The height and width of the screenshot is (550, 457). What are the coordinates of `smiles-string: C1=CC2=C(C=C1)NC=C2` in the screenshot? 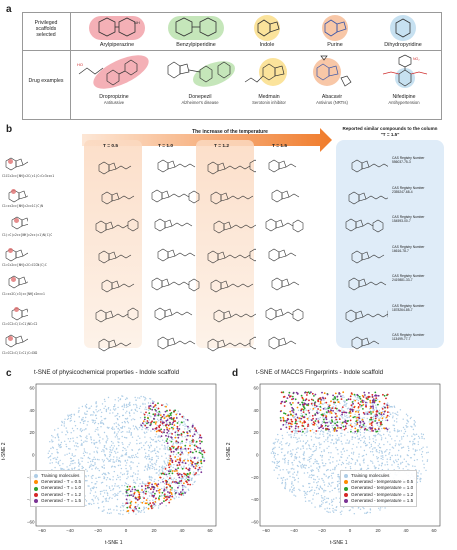 It's located at (19, 324).